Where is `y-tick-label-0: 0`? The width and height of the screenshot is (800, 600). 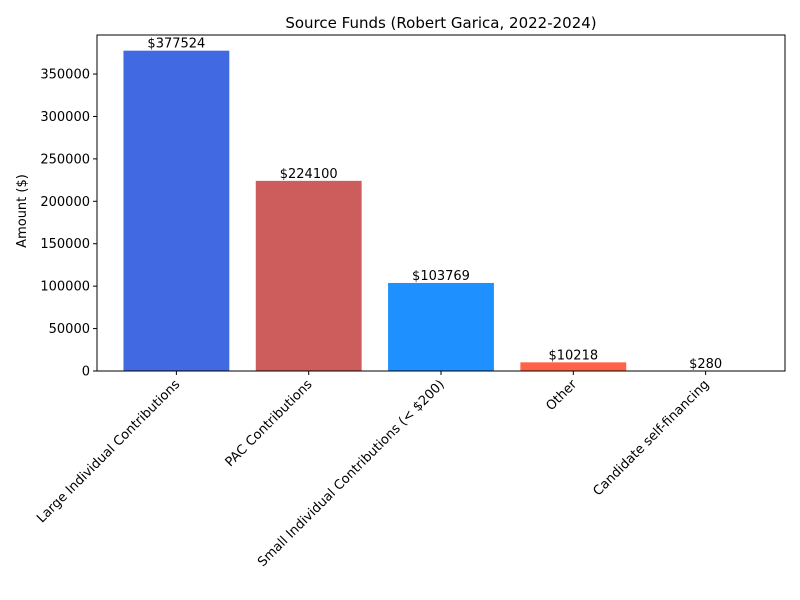 y-tick-label-0: 0 is located at coordinates (86, 372).